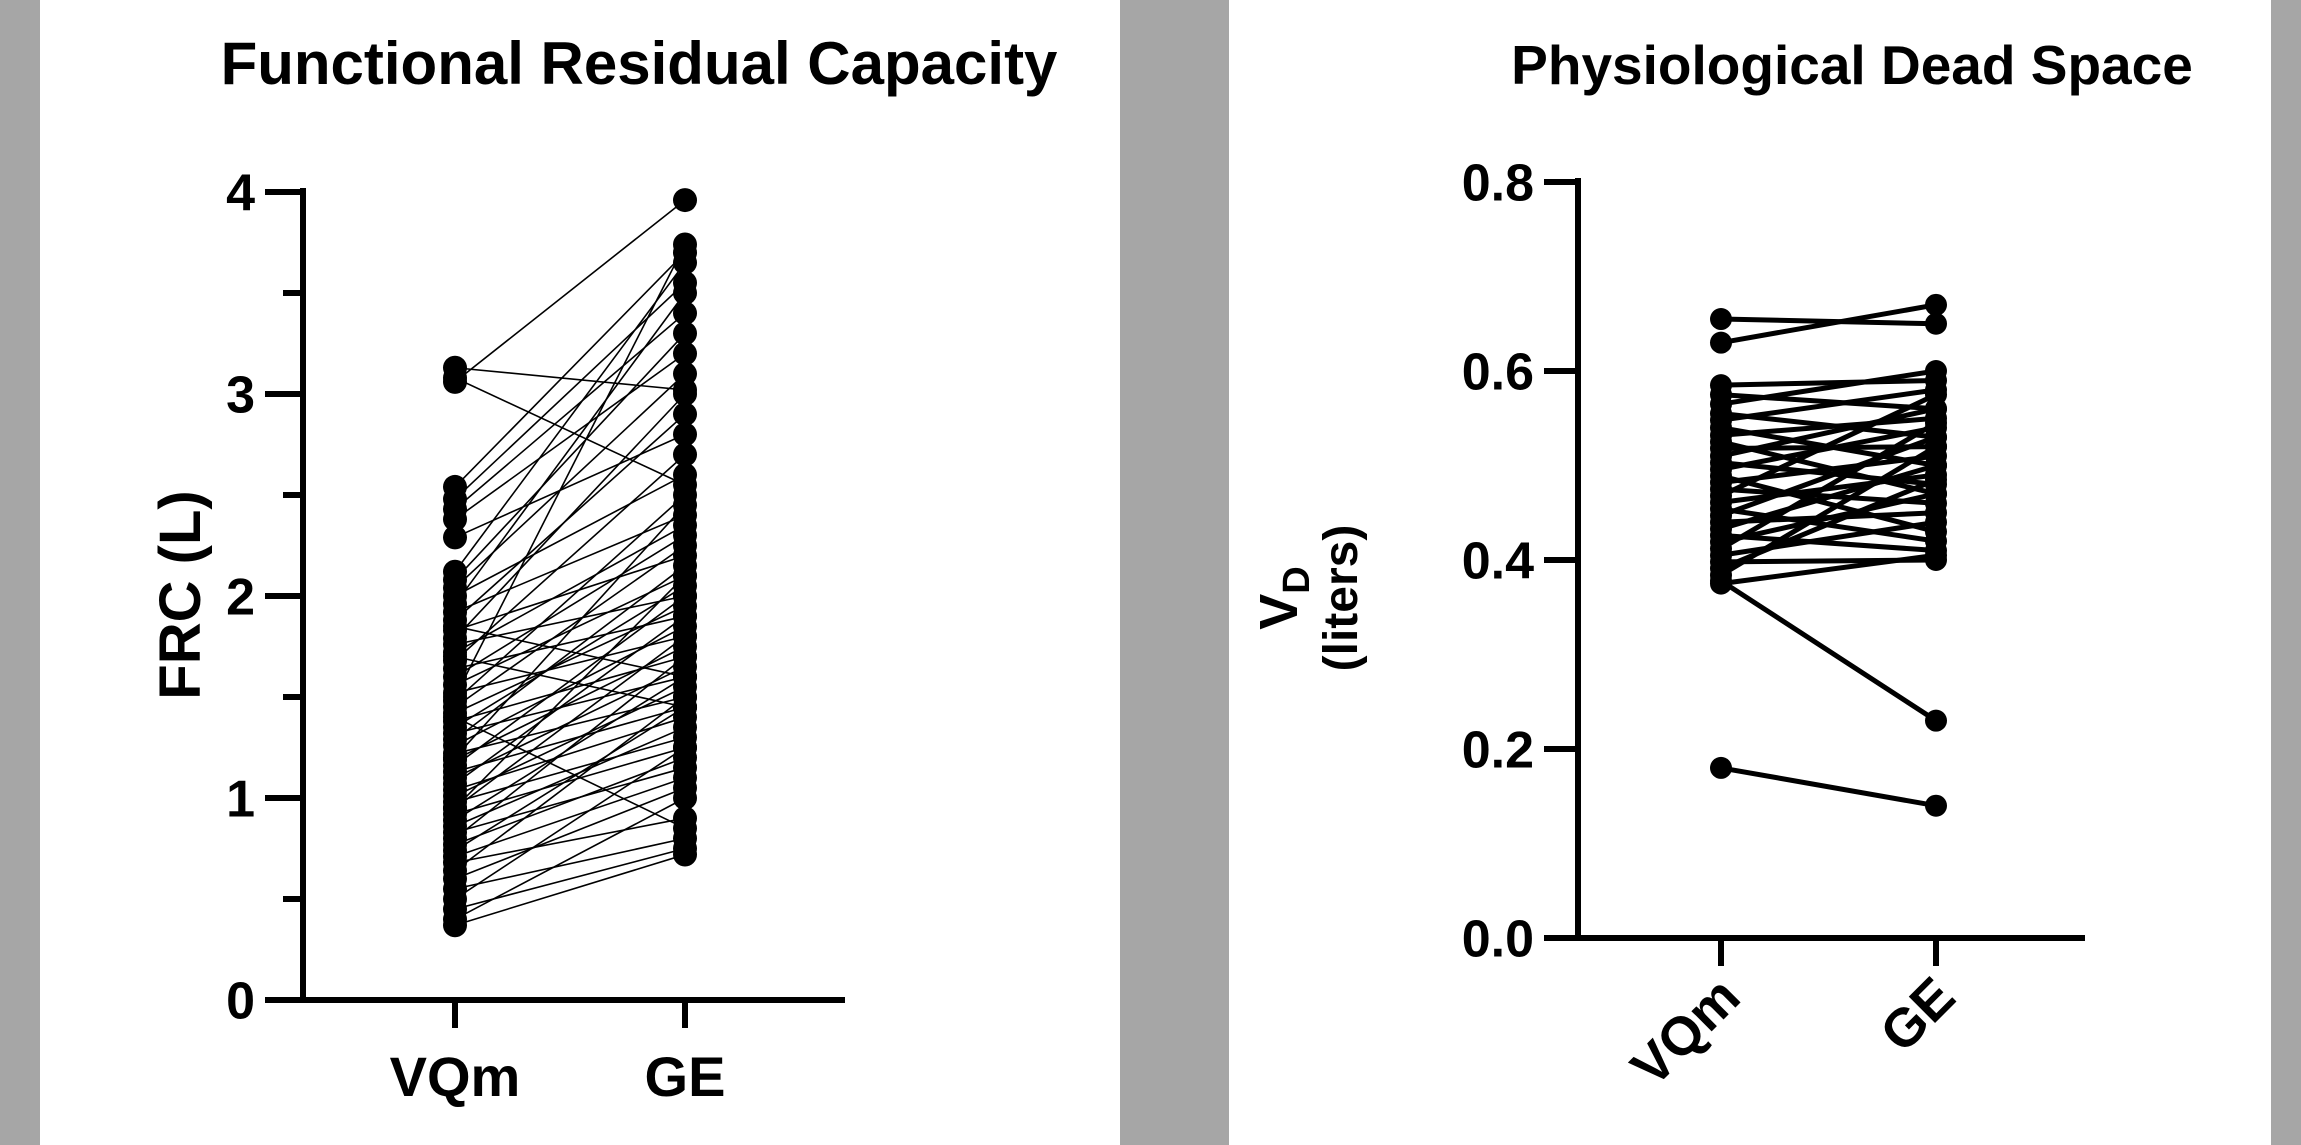 Image resolution: width=2301 pixels, height=1145 pixels. What do you see at coordinates (1498, 373) in the screenshot?
I see `y-tick-label: 0.6` at bounding box center [1498, 373].